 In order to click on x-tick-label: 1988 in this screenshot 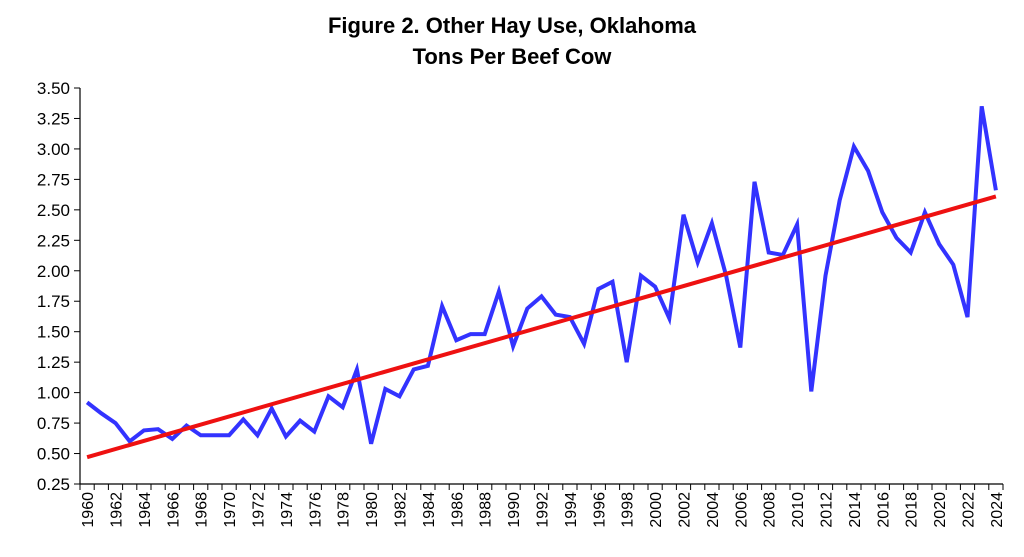, I will do `click(486, 510)`.